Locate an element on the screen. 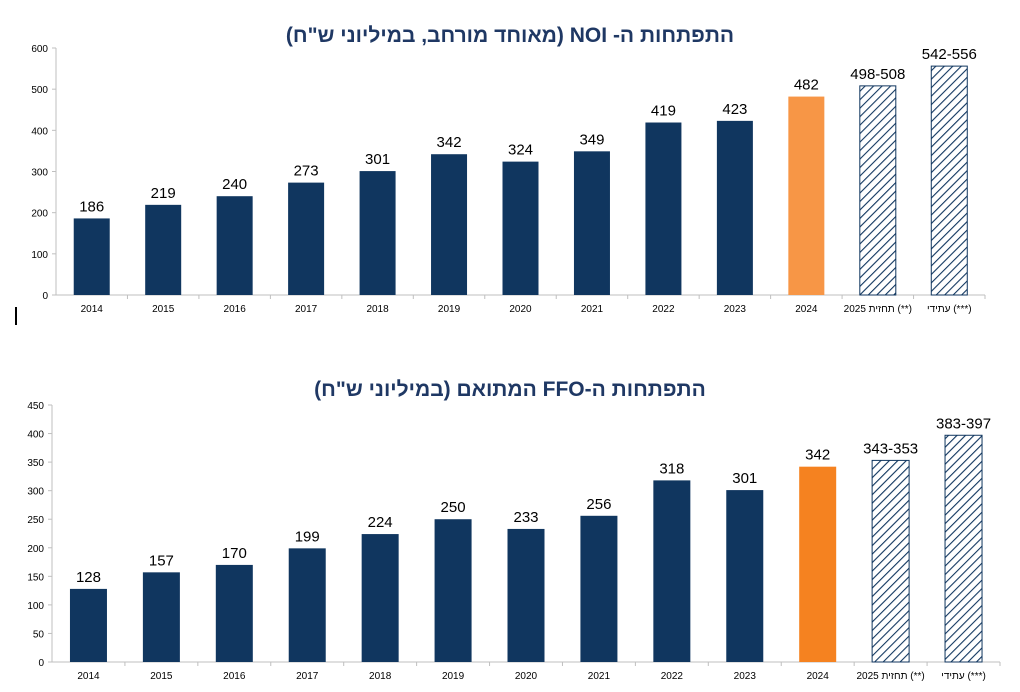 Image resolution: width=1020 pixels, height=692 pixels. data-label: 383-397 is located at coordinates (963, 423).